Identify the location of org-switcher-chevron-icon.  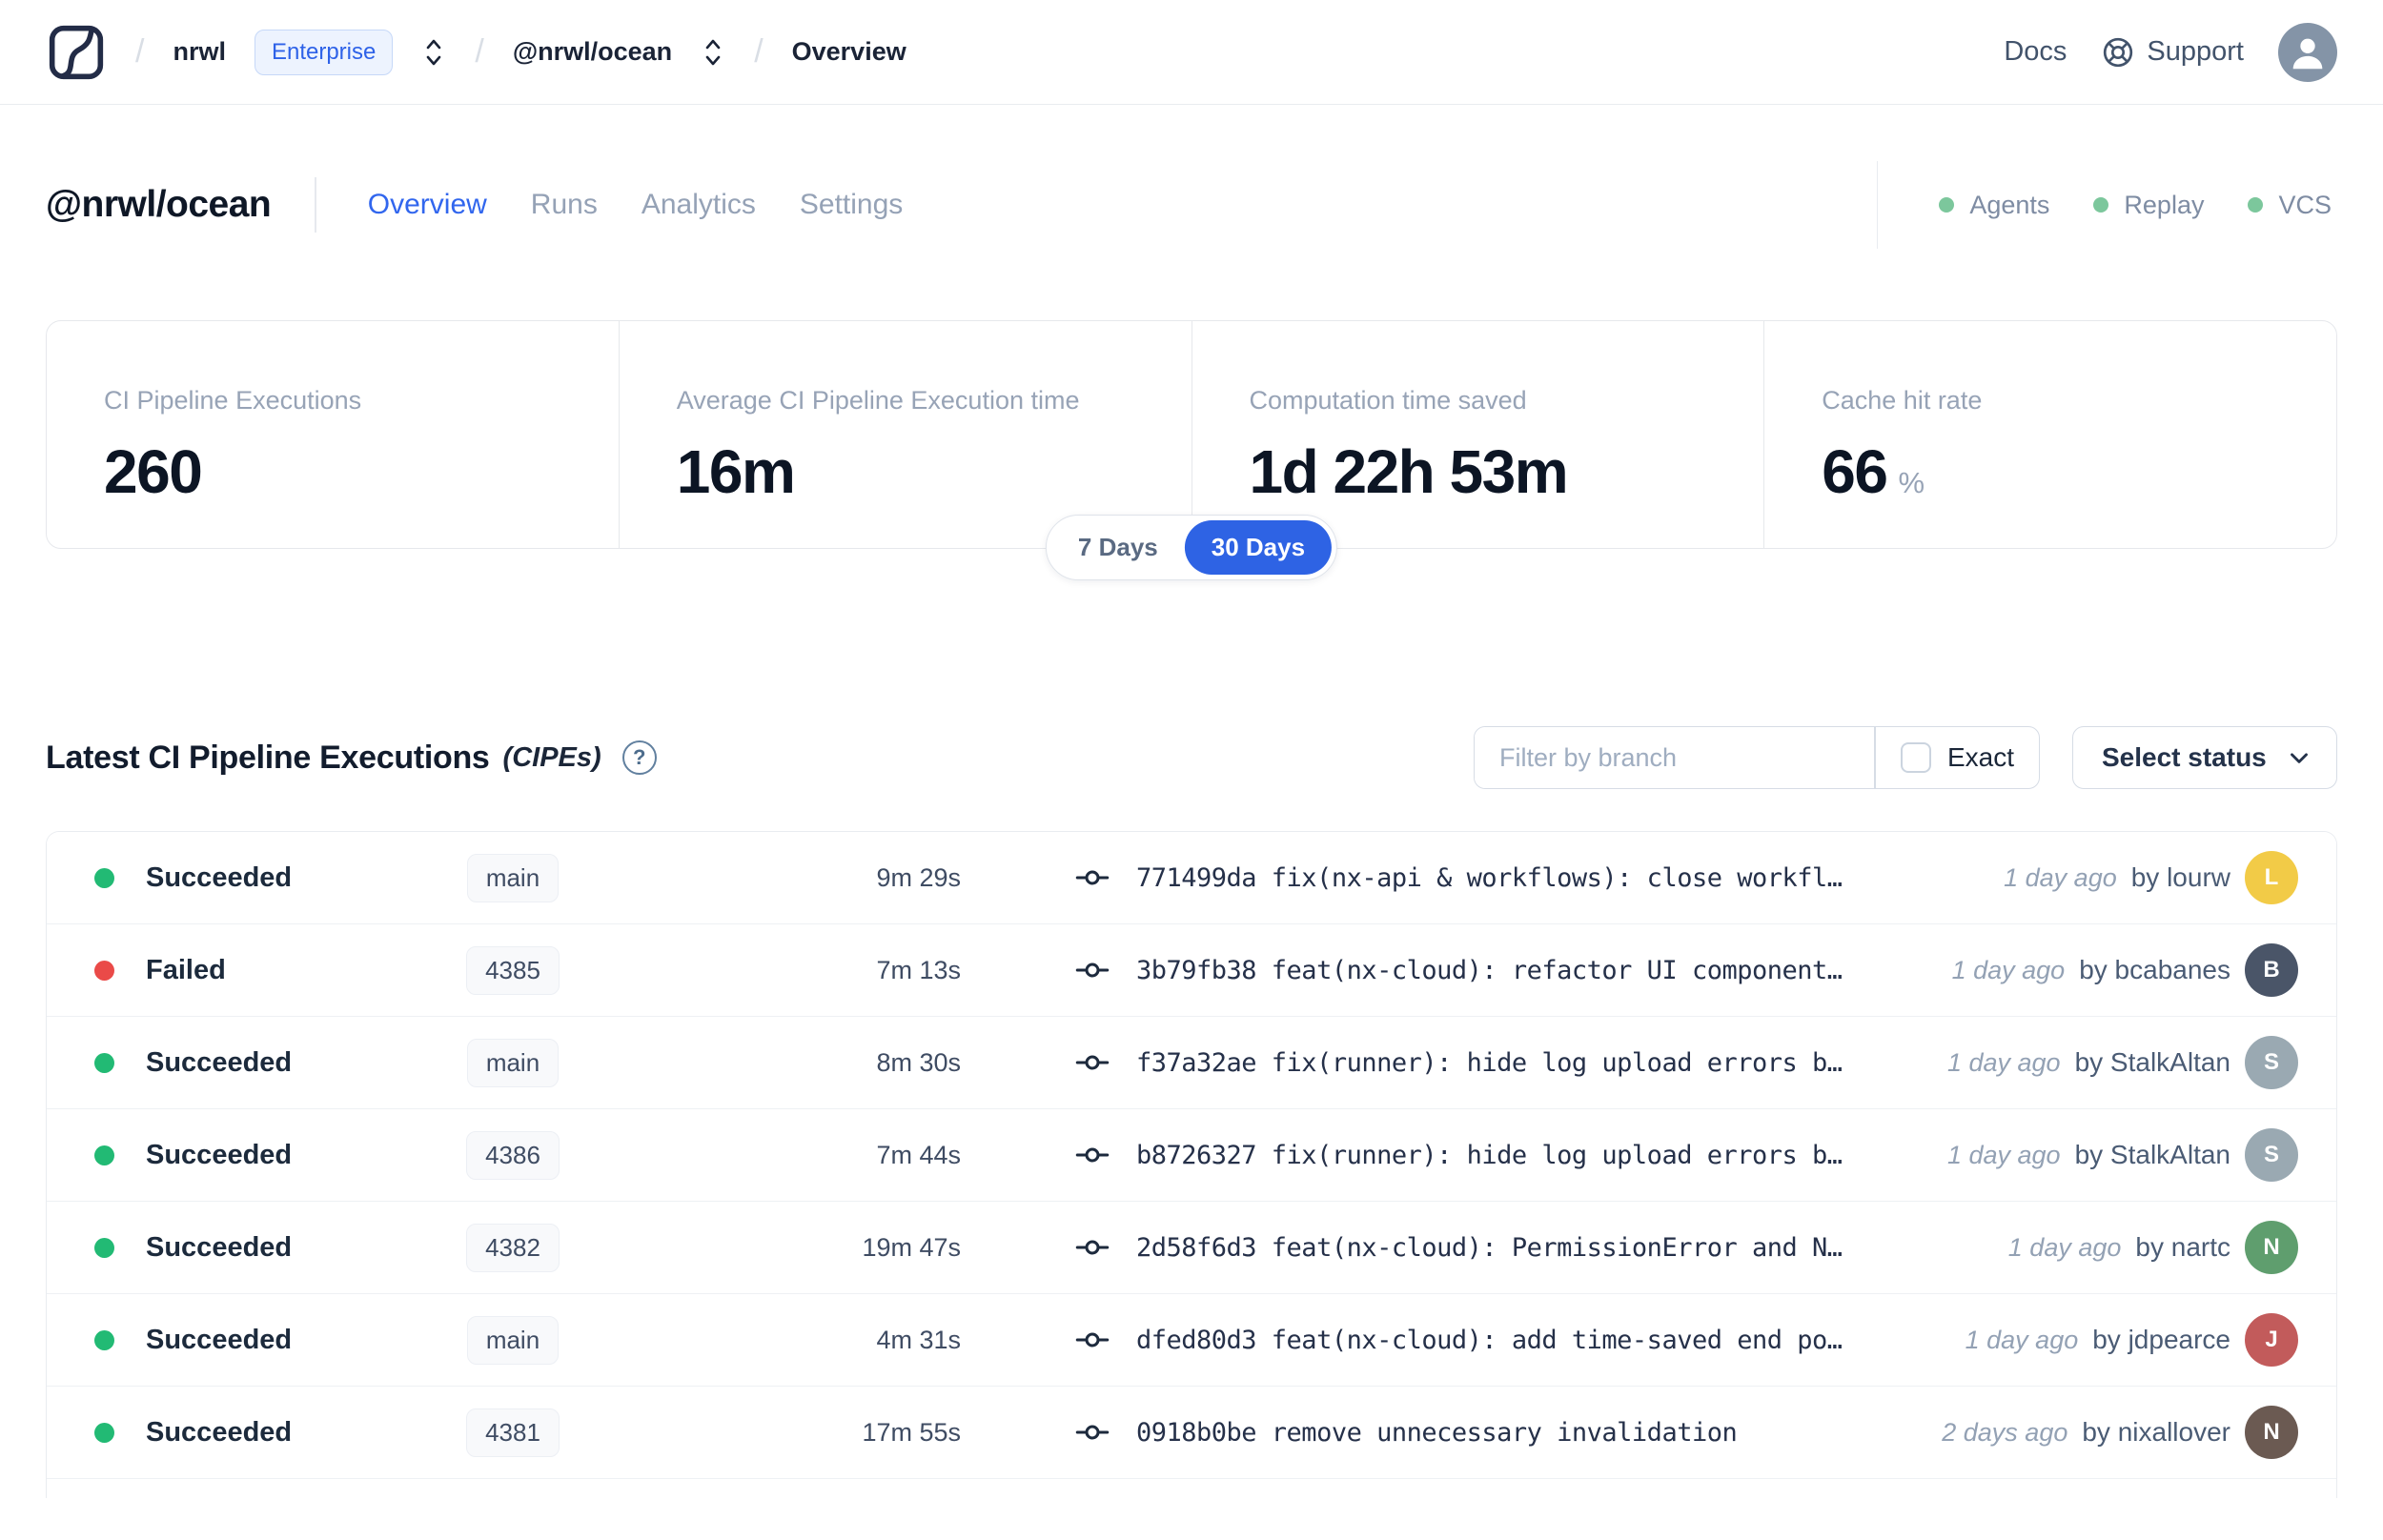
(434, 52).